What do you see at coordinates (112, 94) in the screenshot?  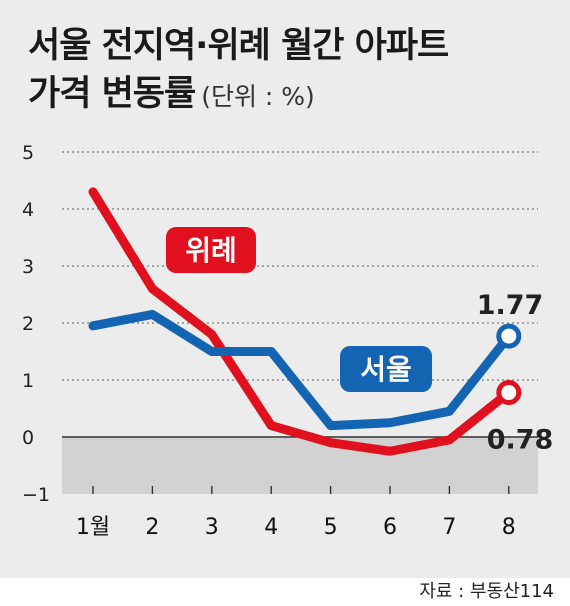 I see `title-line-2-text: 가격 변동률` at bounding box center [112, 94].